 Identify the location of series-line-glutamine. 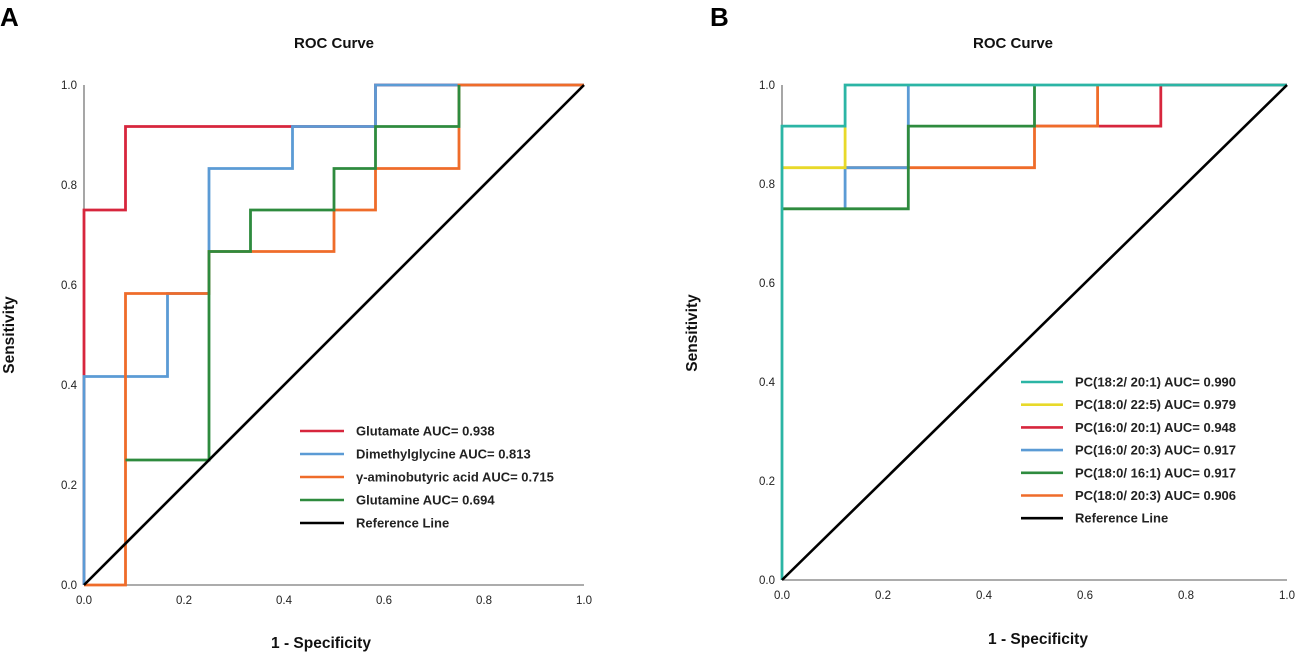
(293, 273).